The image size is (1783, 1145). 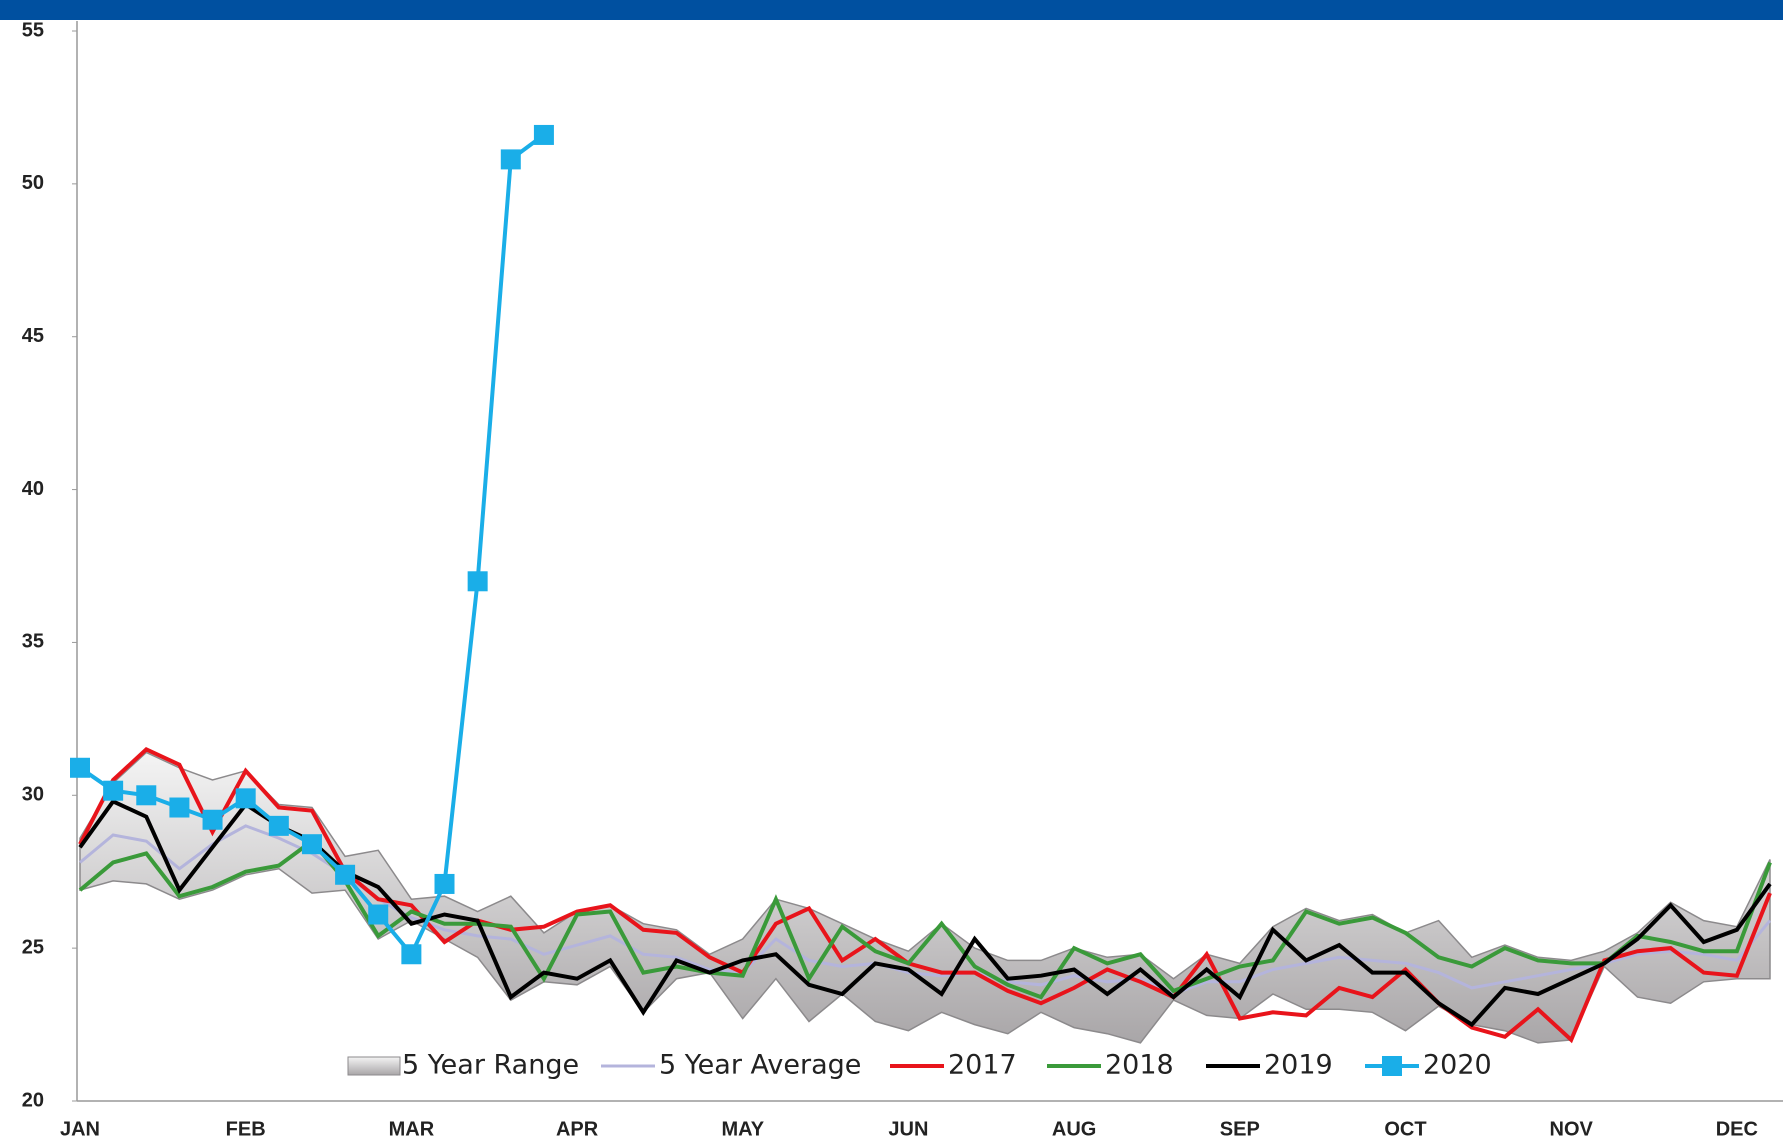 I want to click on legend-label: 2020, so click(x=1457, y=1065).